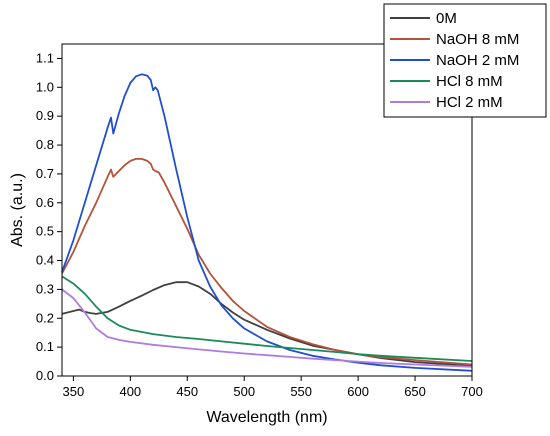 This screenshot has width=550, height=436. I want to click on y-tick-label: 0.0, so click(45, 375).